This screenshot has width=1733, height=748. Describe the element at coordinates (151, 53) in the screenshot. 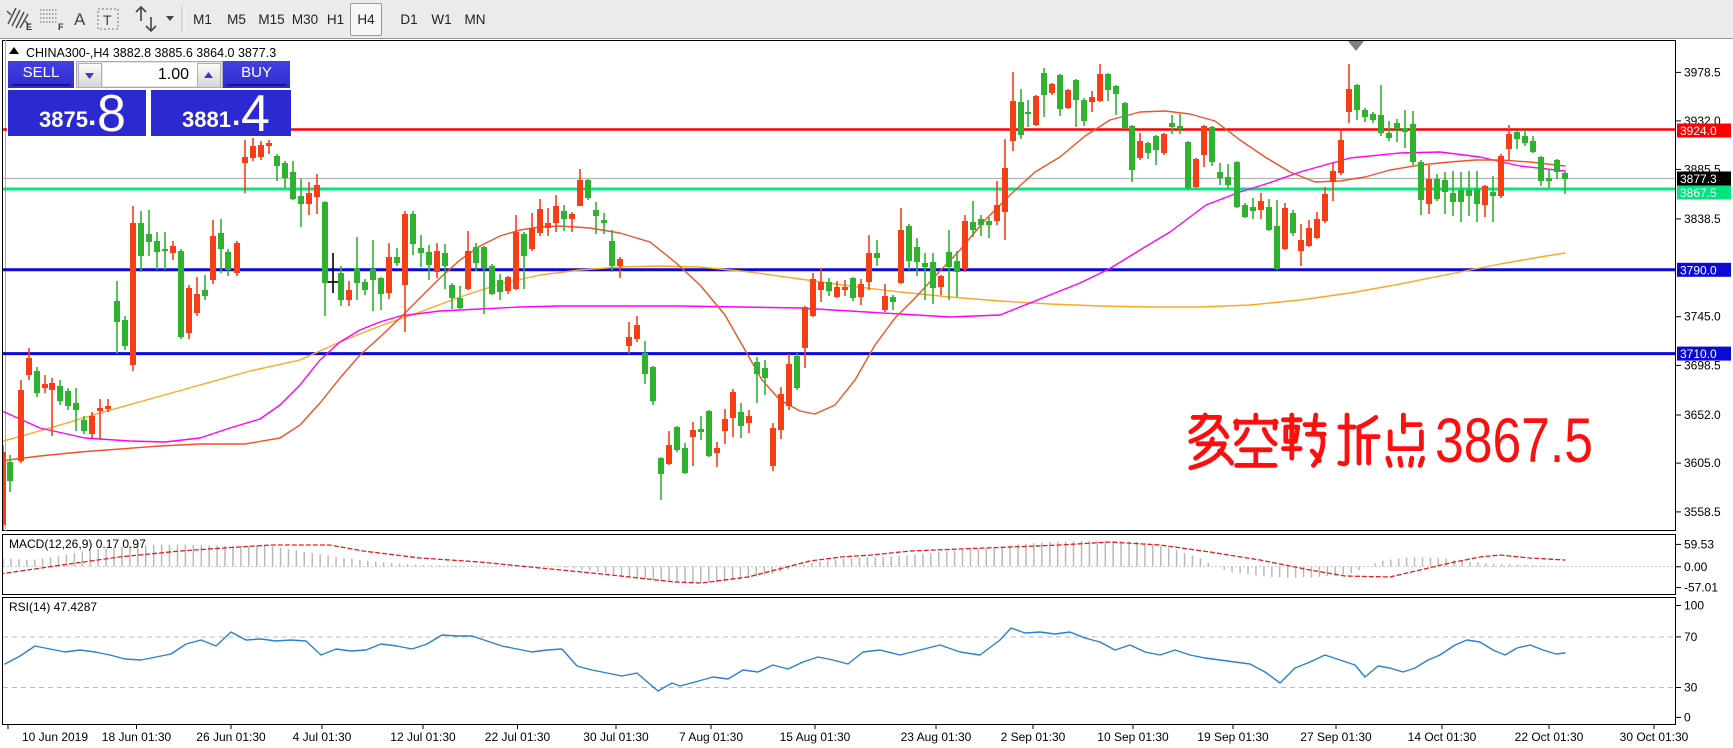

I see `svg-text:CHINA300-,H4 3882.8 3885.6 38: CHINA300-,H4 3882.8 3885.6 3864.0 3877.3` at that location.